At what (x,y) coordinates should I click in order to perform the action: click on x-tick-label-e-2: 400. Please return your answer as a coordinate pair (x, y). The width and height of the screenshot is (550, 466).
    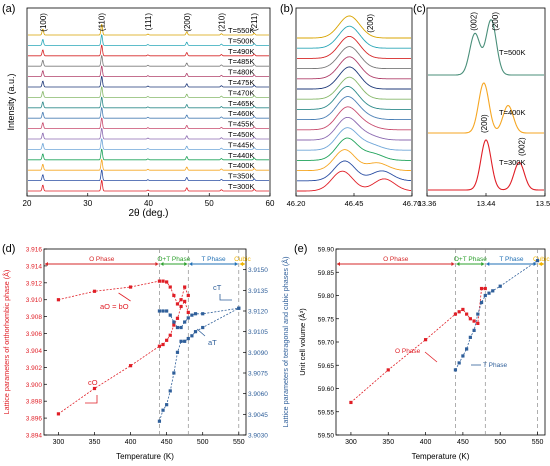
    Looking at the image, I should click on (426, 442).